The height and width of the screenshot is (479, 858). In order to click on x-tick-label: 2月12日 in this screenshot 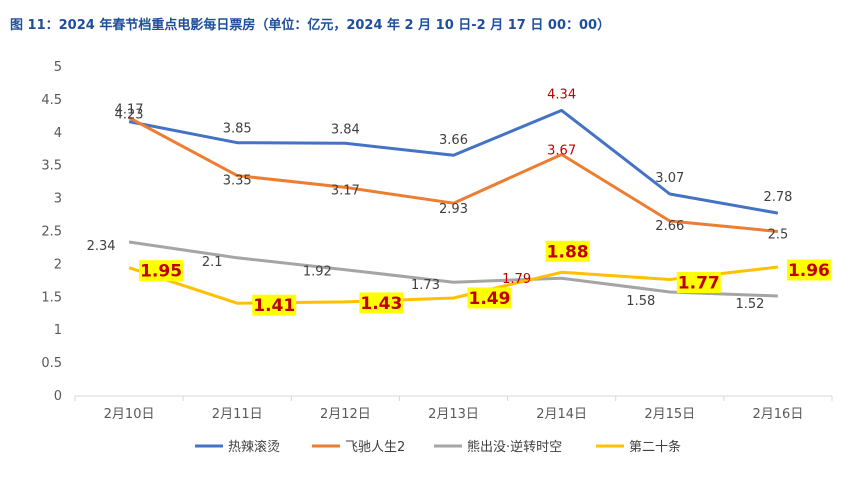, I will do `click(345, 414)`.